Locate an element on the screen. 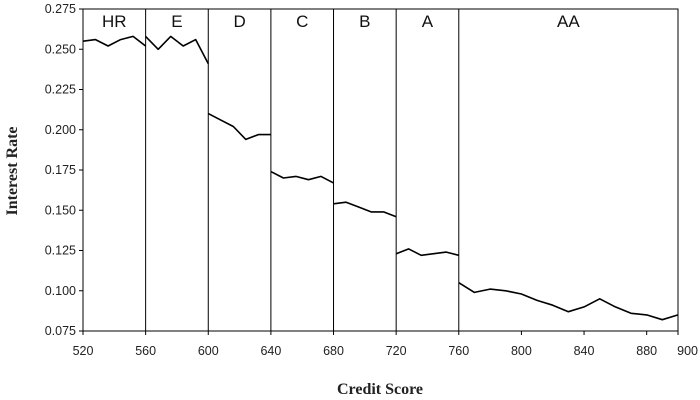 Image resolution: width=700 pixels, height=400 pixels. x-tick-label: 760 is located at coordinates (458, 351).